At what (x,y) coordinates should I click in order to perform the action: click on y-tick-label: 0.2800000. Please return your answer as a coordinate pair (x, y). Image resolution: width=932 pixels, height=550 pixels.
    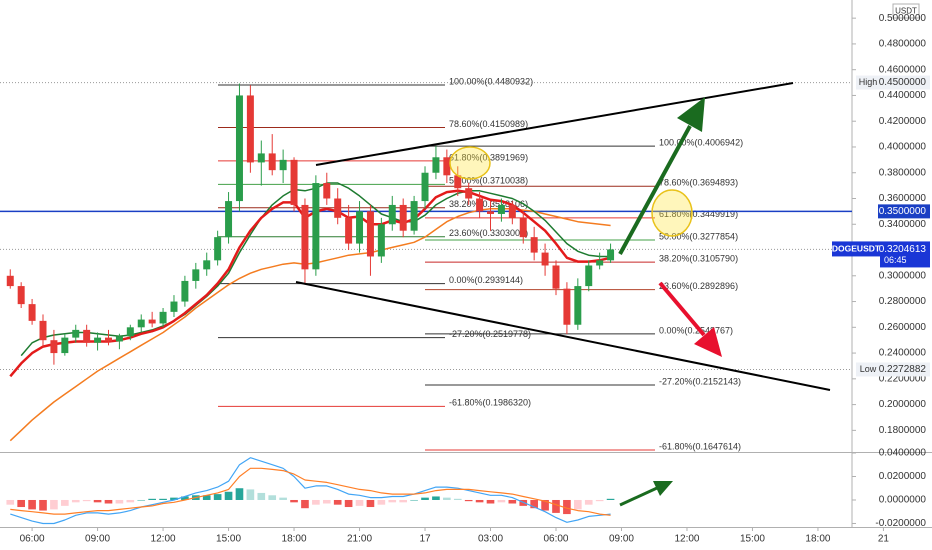
    Looking at the image, I should click on (903, 301).